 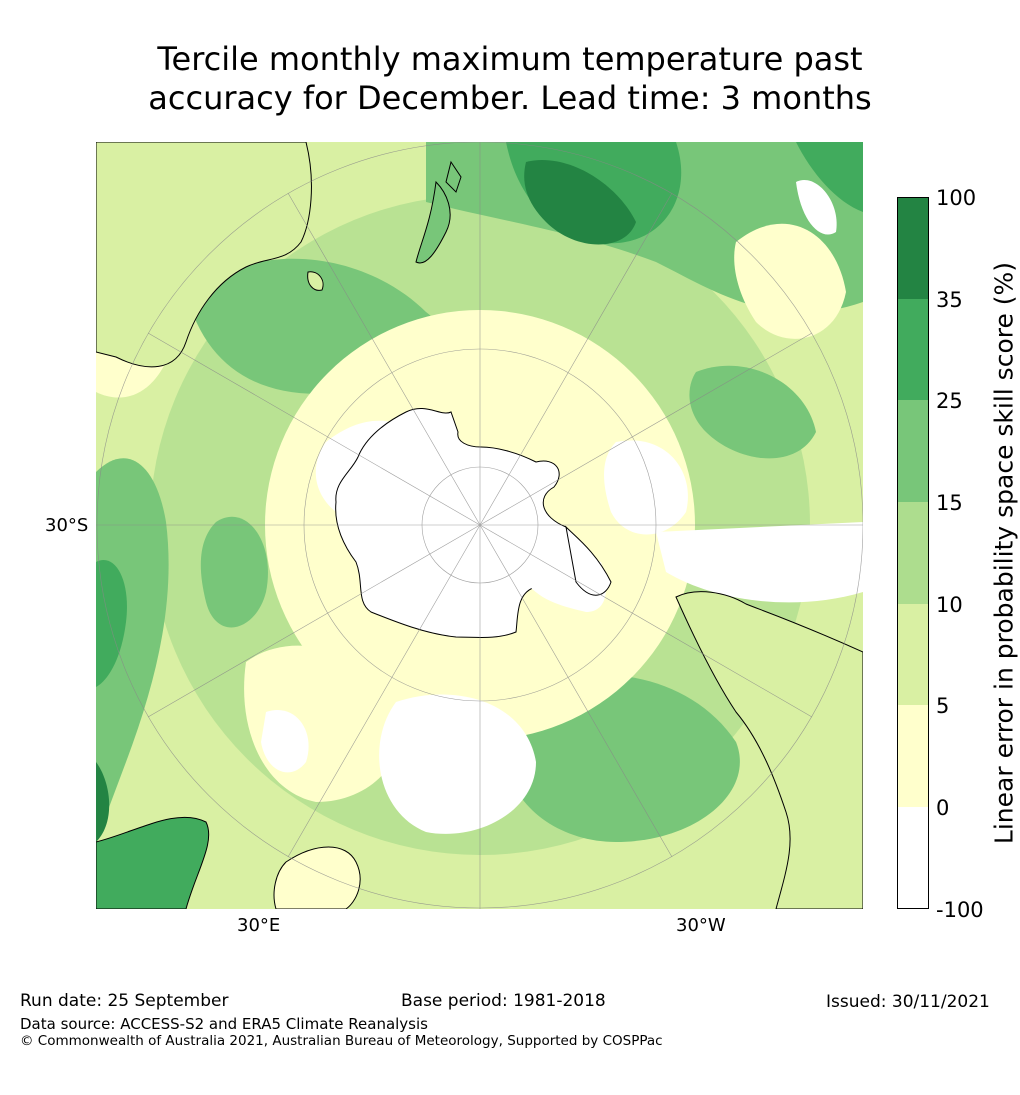 What do you see at coordinates (204, 255) in the screenshot?
I see `australia-coast` at bounding box center [204, 255].